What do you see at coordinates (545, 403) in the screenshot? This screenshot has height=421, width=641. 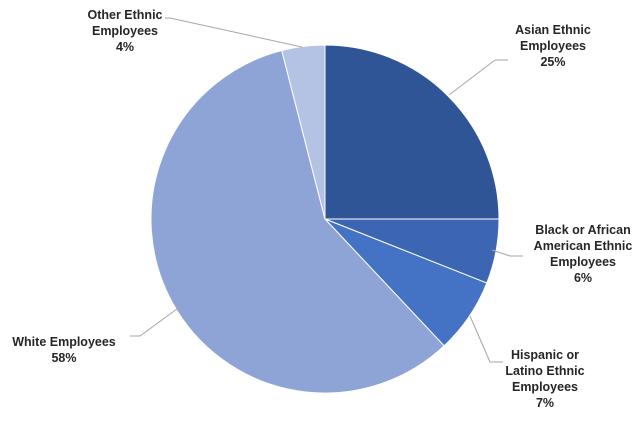 I see `data-label-value: 7%` at bounding box center [545, 403].